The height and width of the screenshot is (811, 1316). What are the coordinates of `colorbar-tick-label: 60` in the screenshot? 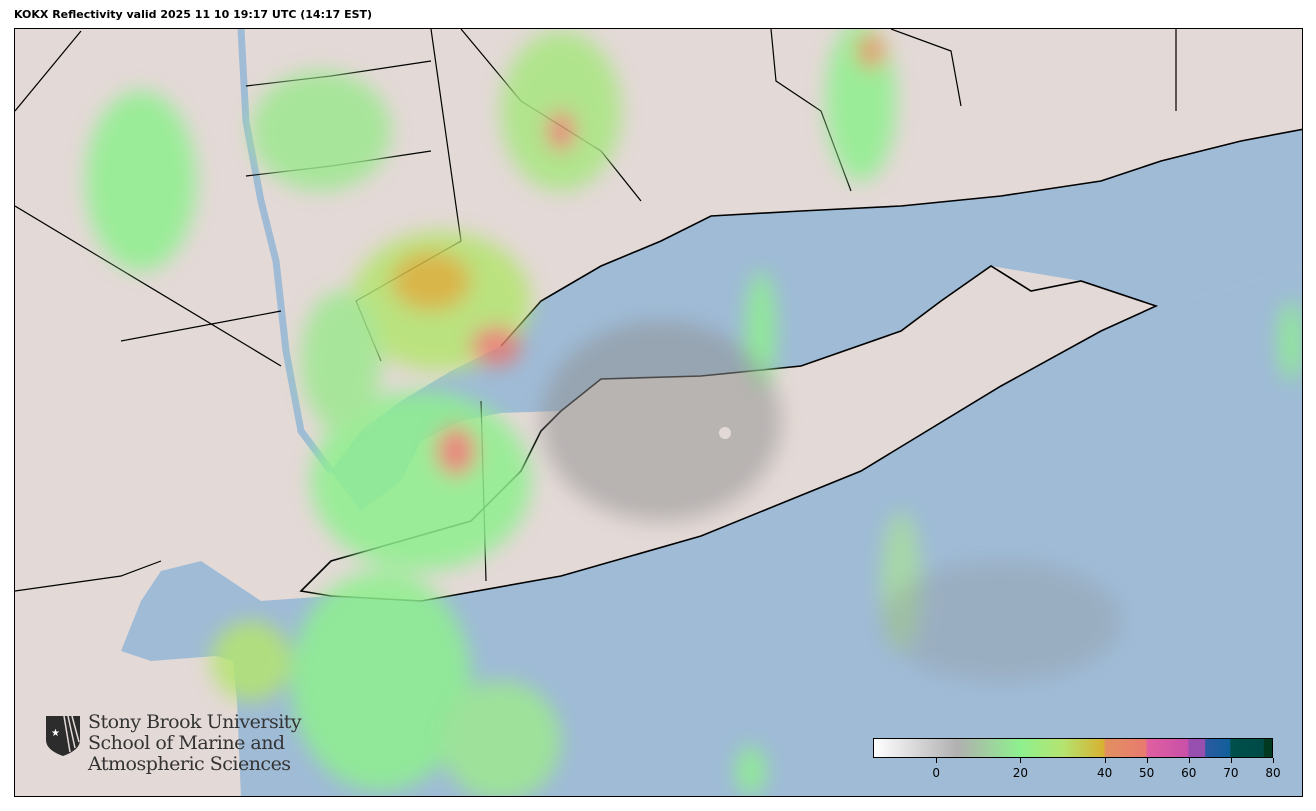 It's located at (1189, 773).